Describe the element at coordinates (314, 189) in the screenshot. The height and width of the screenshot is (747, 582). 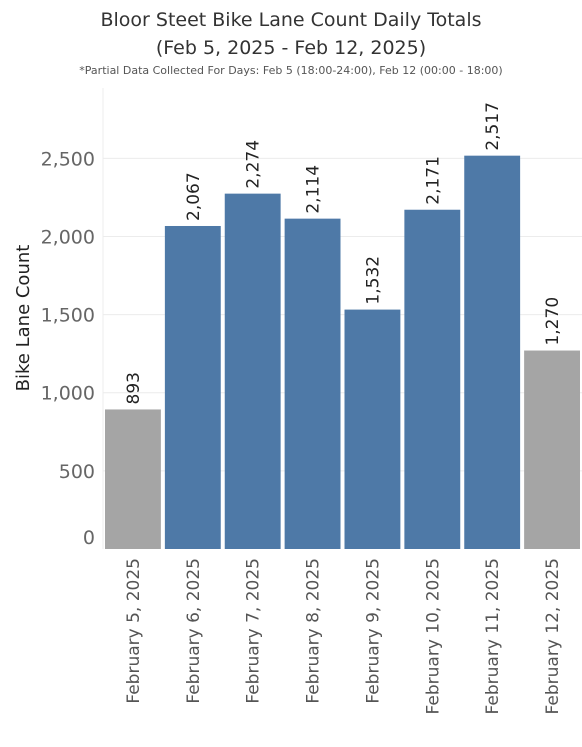
I see `data-label: 2,114` at that location.